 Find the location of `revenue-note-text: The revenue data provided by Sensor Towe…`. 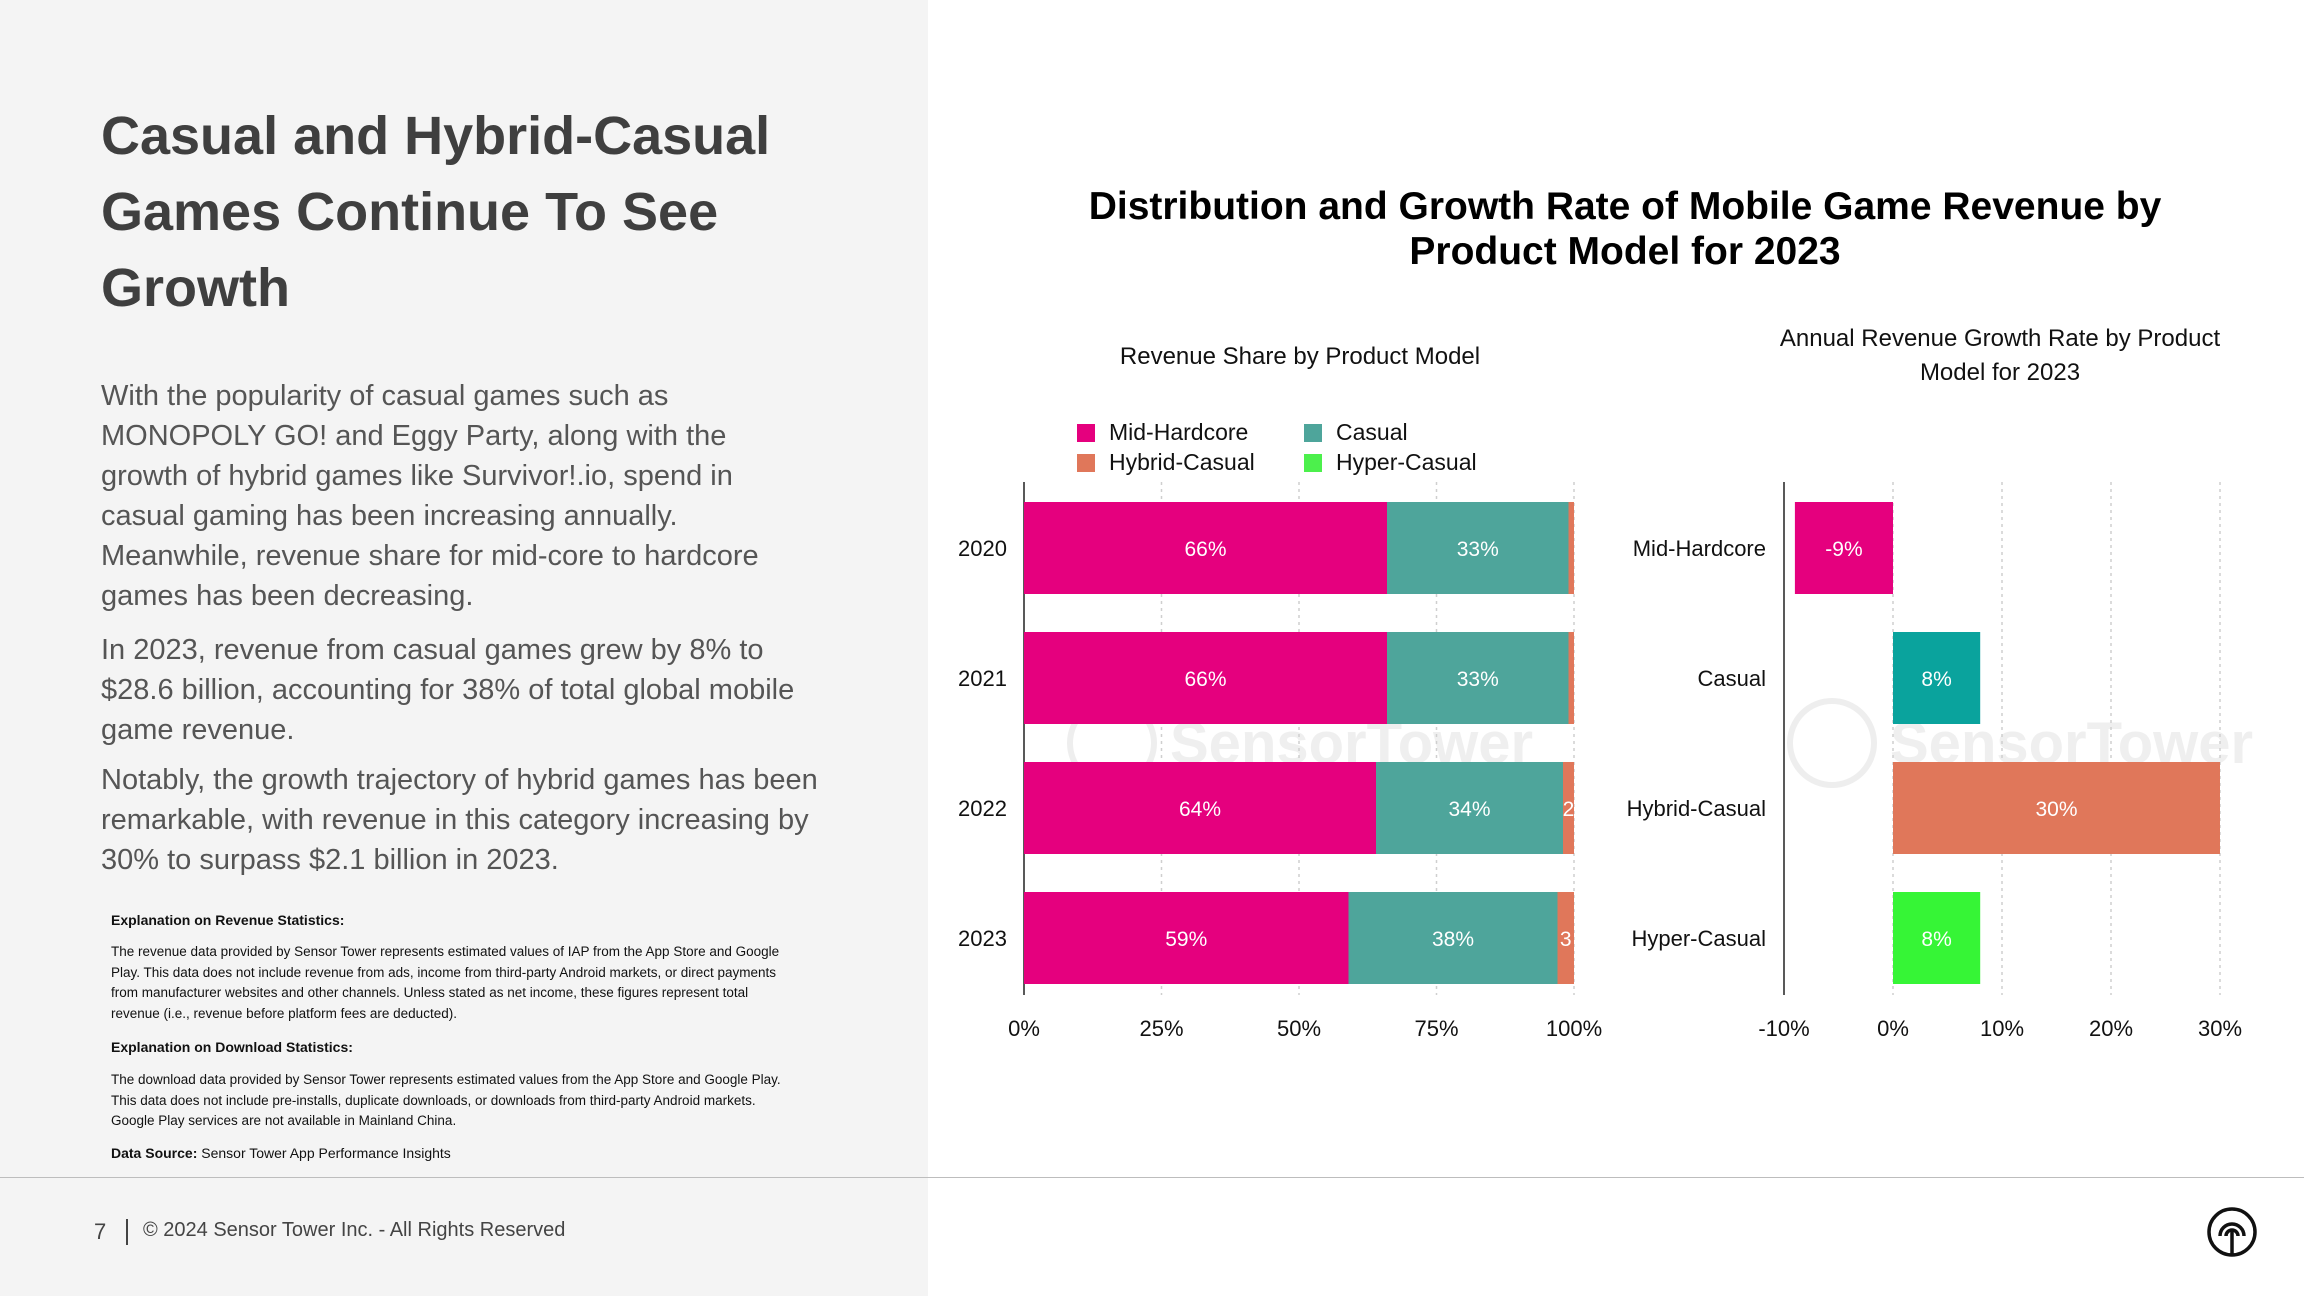

revenue-note-text: The revenue data provided by Sensor Towe… is located at coordinates (445, 982).